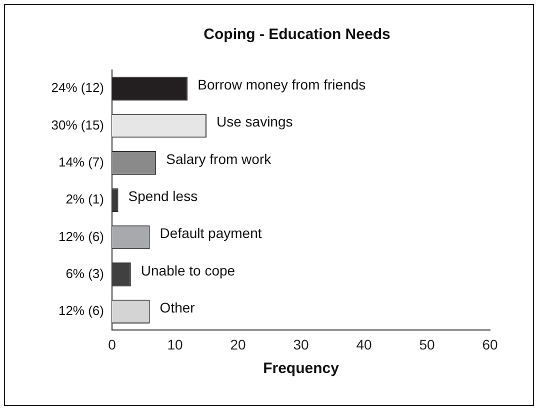 The width and height of the screenshot is (542, 412). What do you see at coordinates (81, 162) in the screenshot?
I see `data-label: 14% (7)` at bounding box center [81, 162].